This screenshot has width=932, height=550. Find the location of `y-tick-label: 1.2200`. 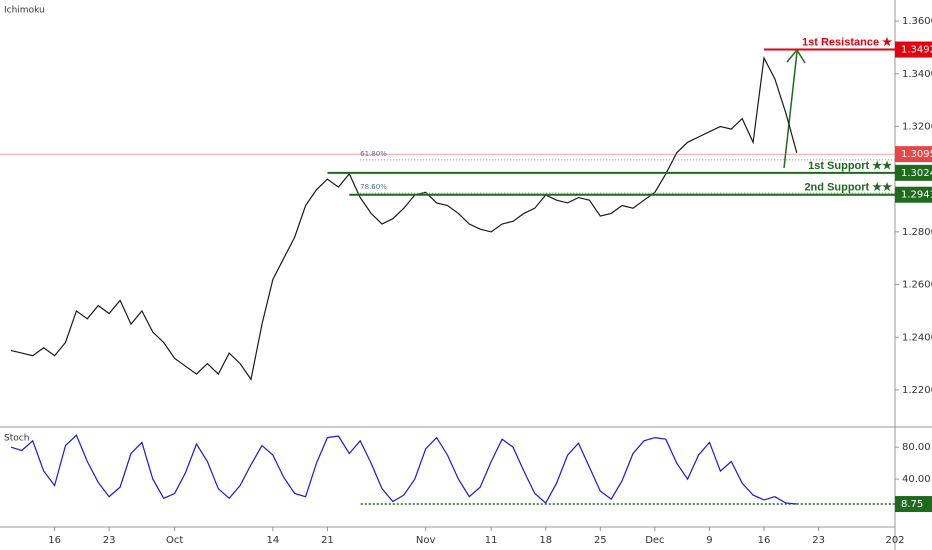

y-tick-label: 1.2200 is located at coordinates (917, 390).